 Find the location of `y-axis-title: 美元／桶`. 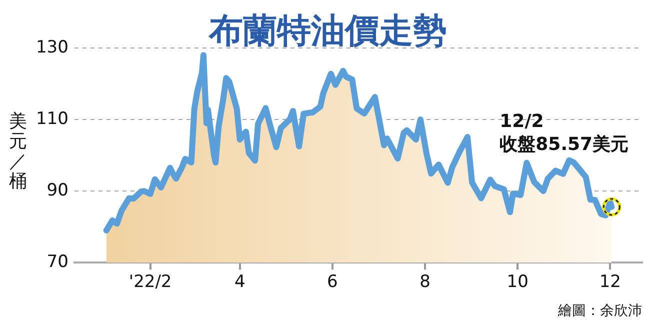

y-axis-title: 美元／桶 is located at coordinates (18, 151).